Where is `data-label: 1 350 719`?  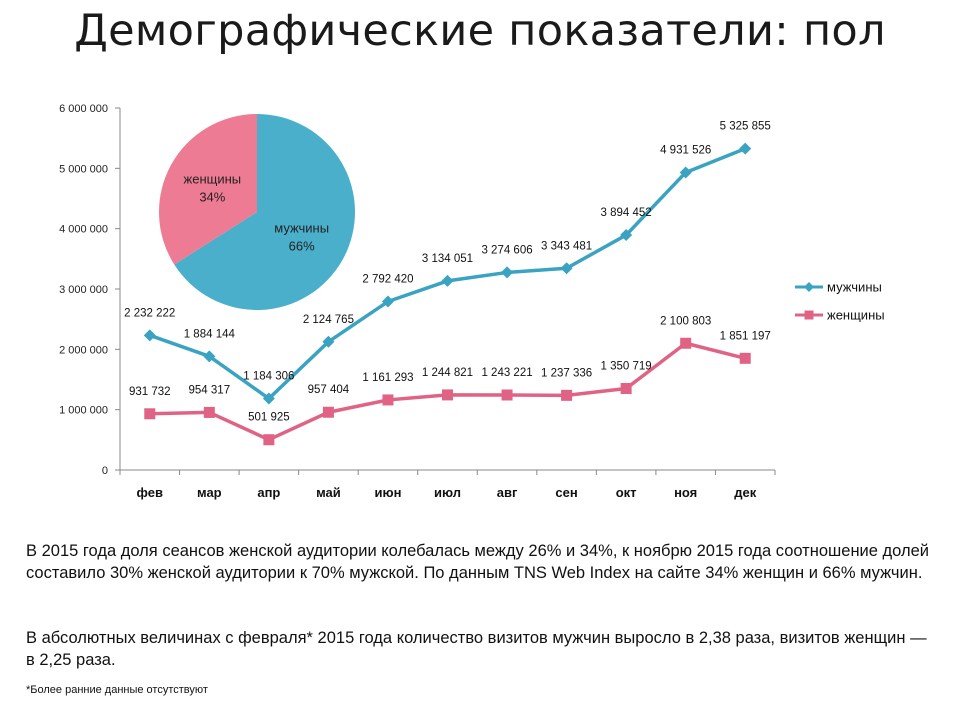 data-label: 1 350 719 is located at coordinates (626, 367).